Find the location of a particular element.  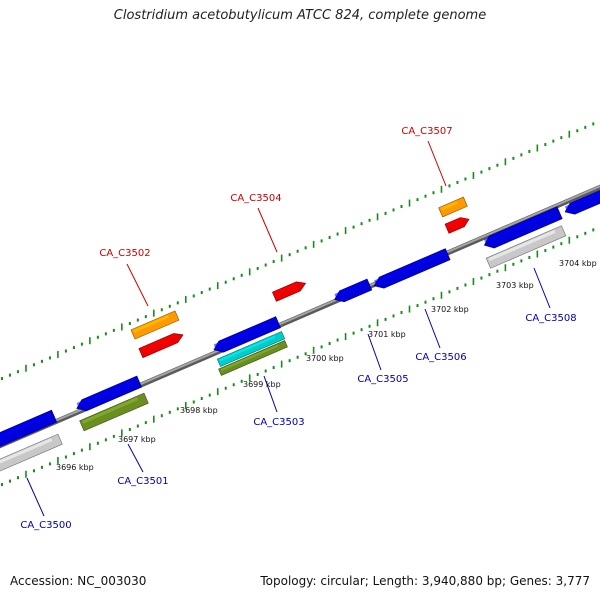

kbp-tick-label: 3697 kbp is located at coordinates (137, 439).